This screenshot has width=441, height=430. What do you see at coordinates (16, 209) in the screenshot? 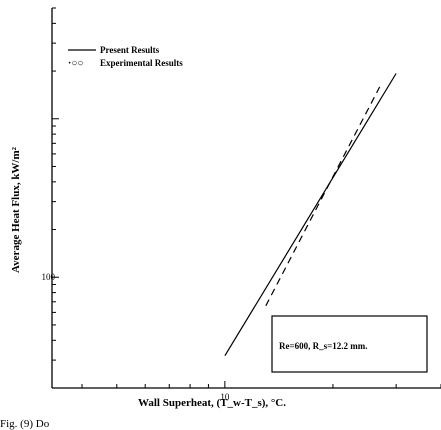
I see `y-axis-label: Average Heat Flux, kW/m²` at bounding box center [16, 209].